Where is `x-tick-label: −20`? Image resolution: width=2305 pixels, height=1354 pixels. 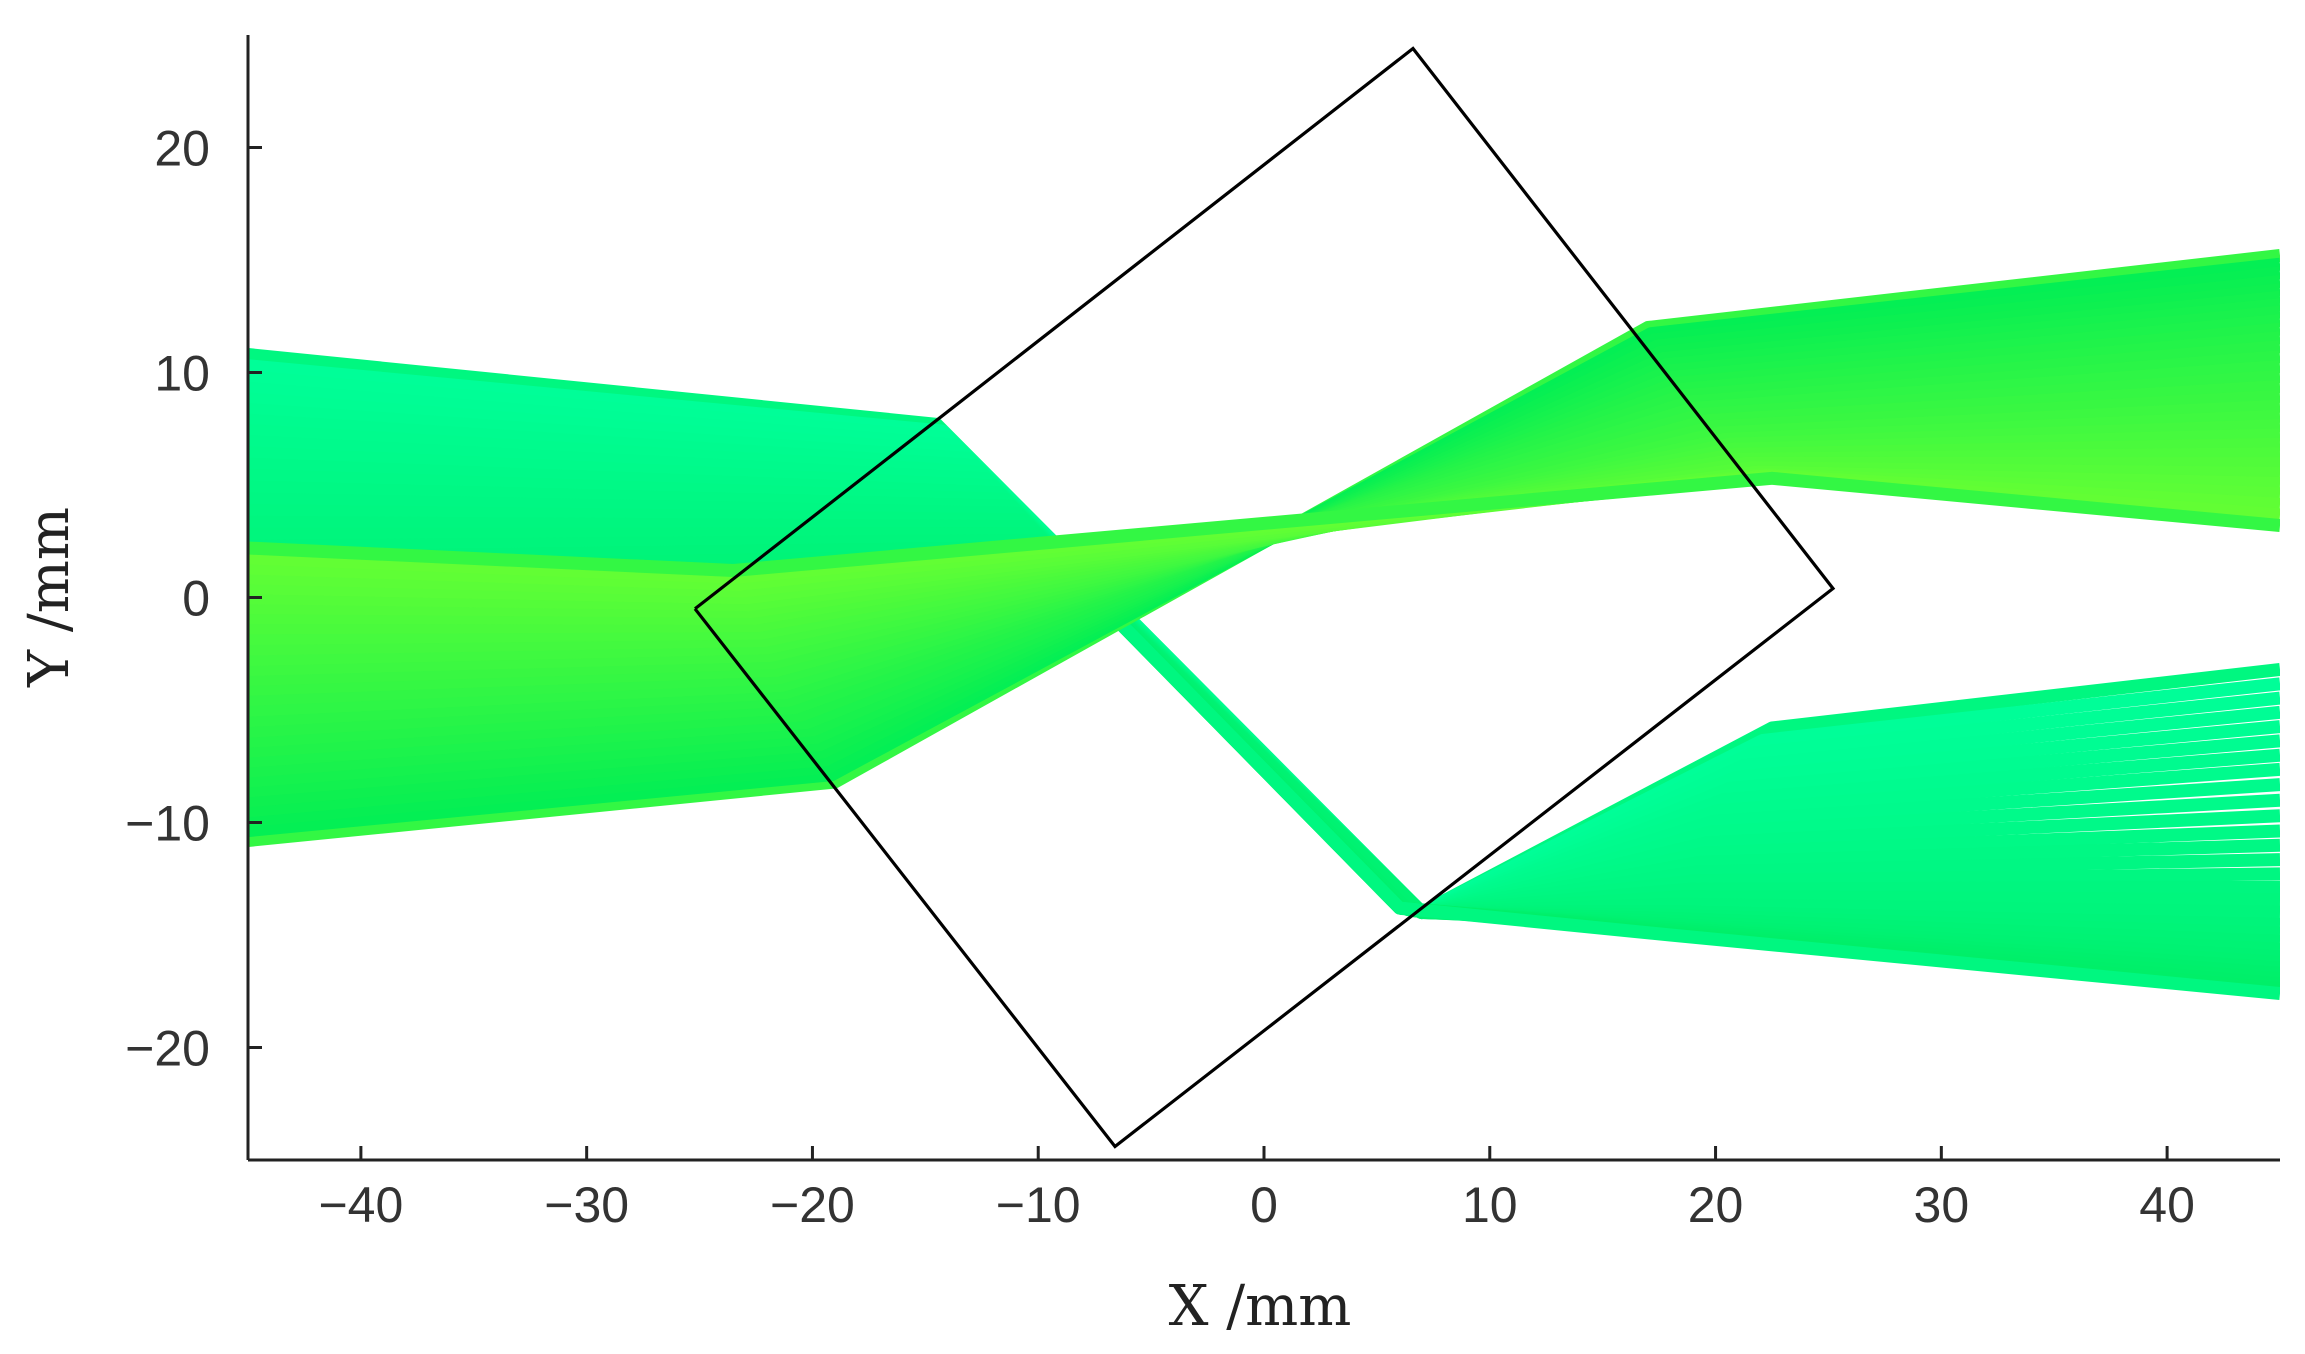 x-tick-label: −20 is located at coordinates (812, 1205).